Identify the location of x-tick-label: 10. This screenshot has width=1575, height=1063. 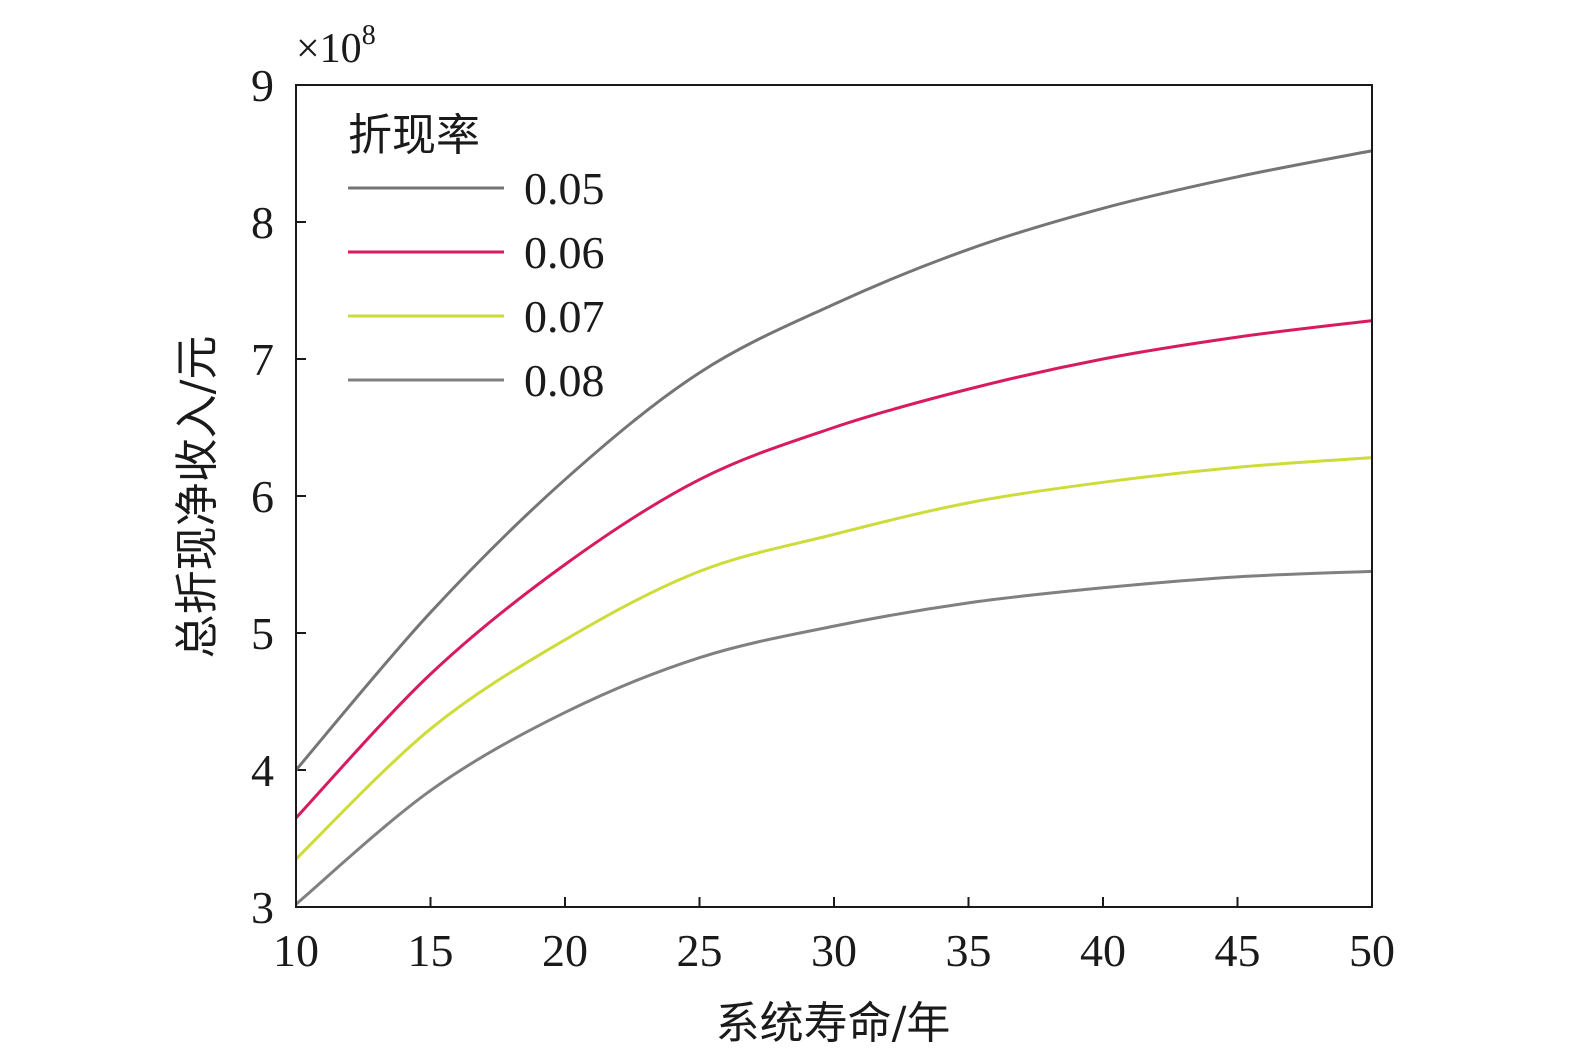
(296, 950).